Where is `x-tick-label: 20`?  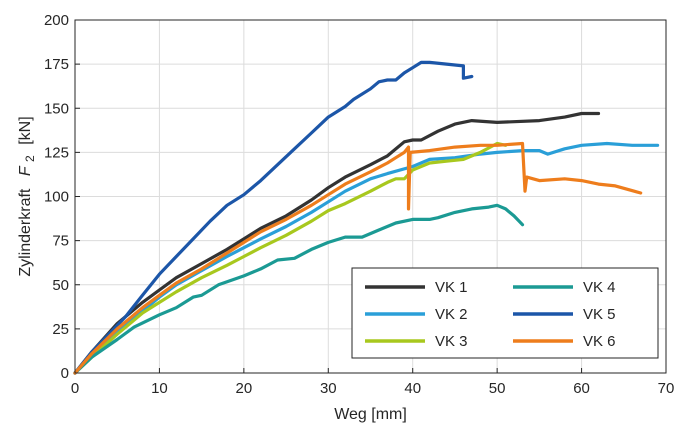
x-tick-label: 20 is located at coordinates (244, 388).